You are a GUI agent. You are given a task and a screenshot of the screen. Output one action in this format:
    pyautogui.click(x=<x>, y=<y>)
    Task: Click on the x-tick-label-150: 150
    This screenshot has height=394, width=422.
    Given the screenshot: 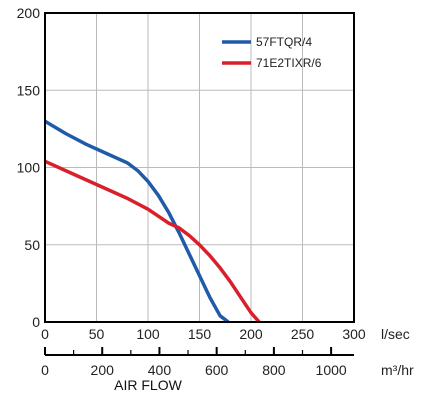 What is the action you would take?
    pyautogui.click(x=200, y=334)
    